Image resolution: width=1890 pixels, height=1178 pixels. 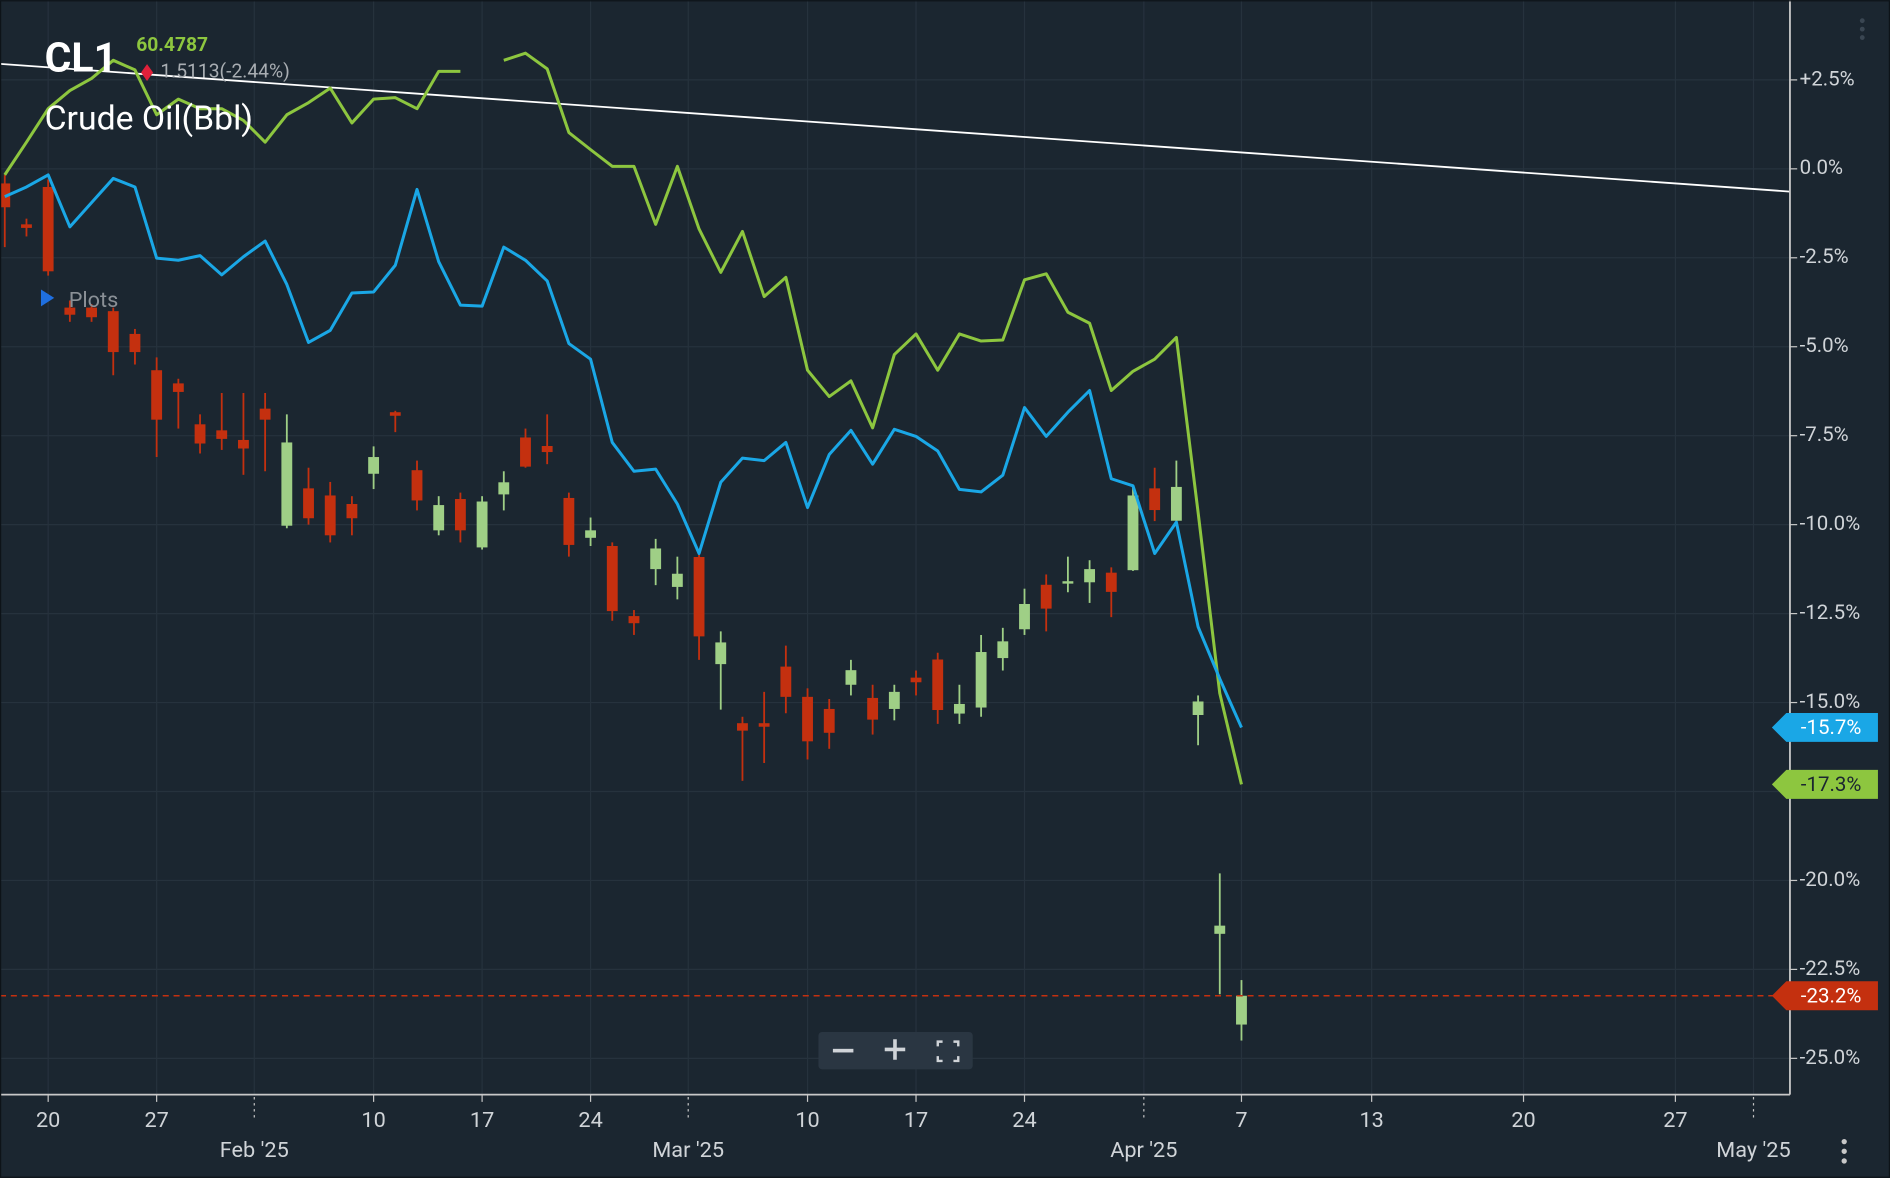 I want to click on x-month-label: Apr '25, so click(x=1143, y=1150).